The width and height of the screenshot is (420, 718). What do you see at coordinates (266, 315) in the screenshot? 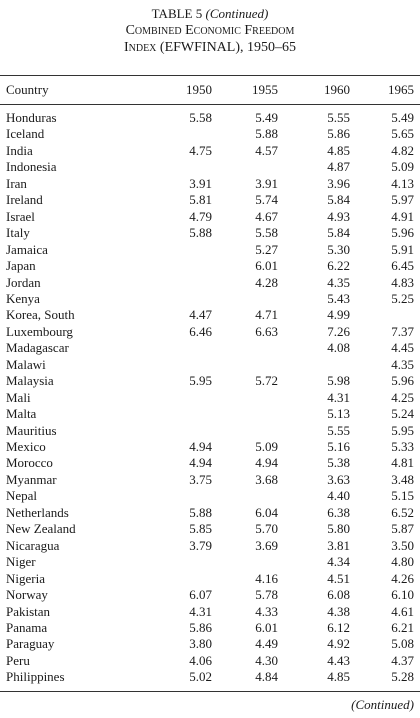
I see `table-cell: 4.71` at bounding box center [266, 315].